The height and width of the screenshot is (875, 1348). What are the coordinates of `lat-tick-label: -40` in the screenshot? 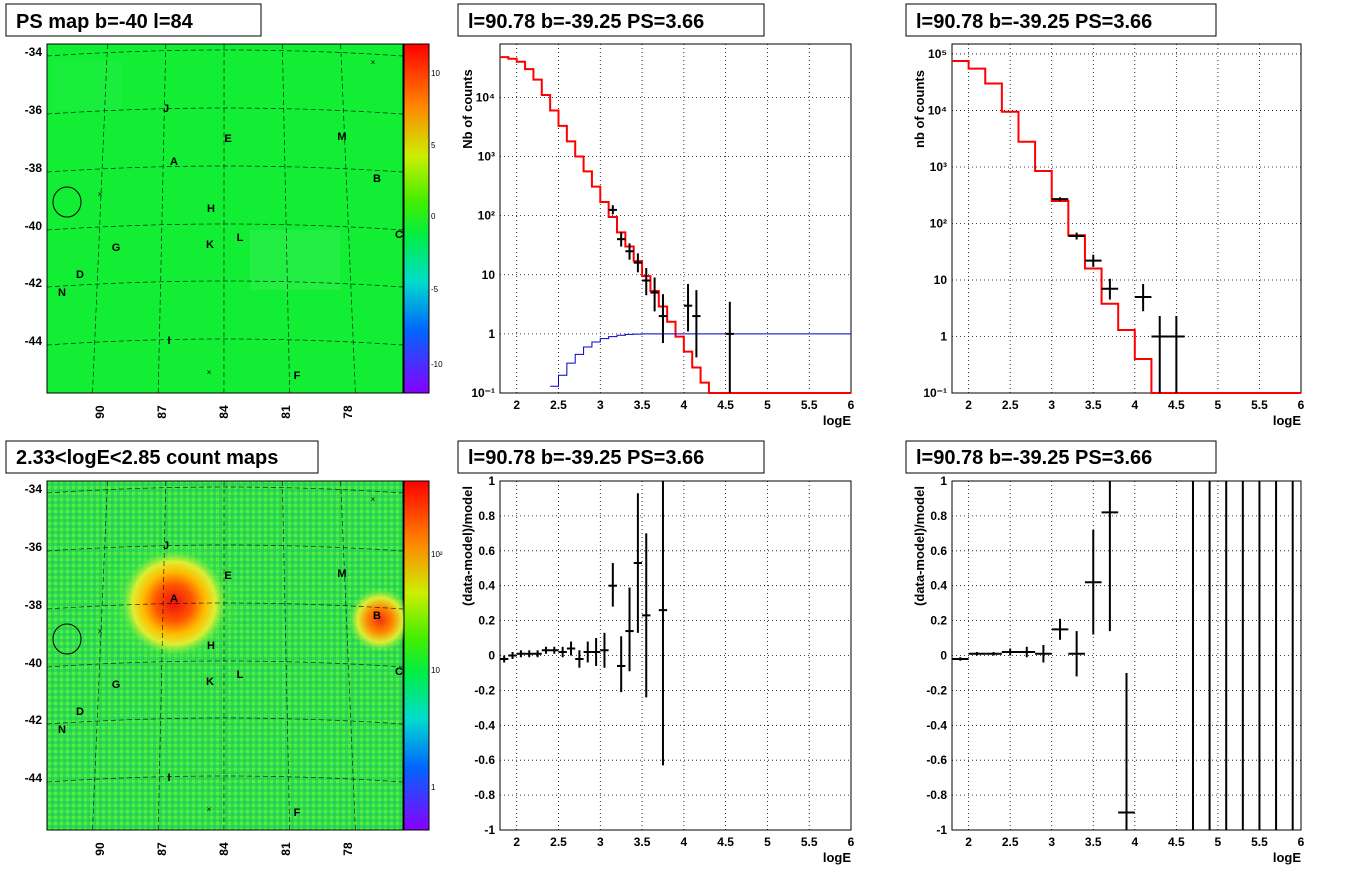 It's located at (34, 663).